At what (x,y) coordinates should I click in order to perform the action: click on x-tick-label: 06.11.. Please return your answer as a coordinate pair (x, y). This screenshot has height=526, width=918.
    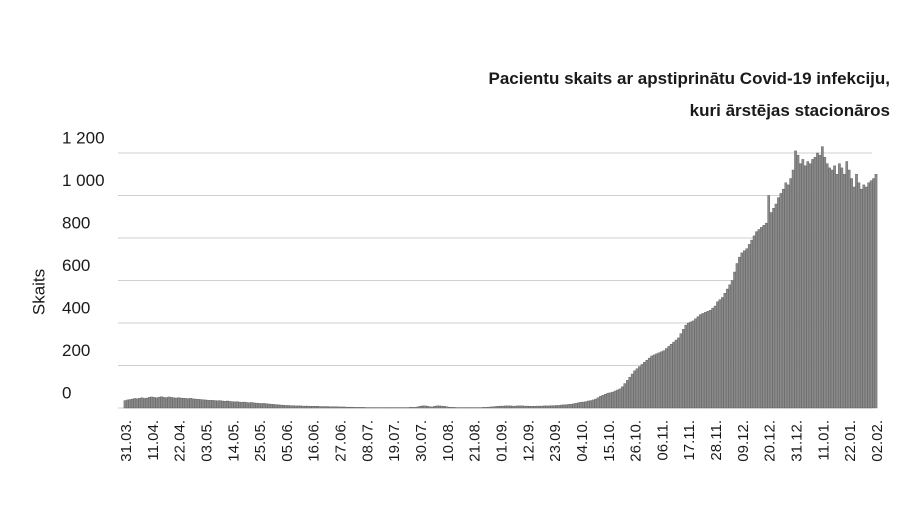
    Looking at the image, I should click on (662, 440).